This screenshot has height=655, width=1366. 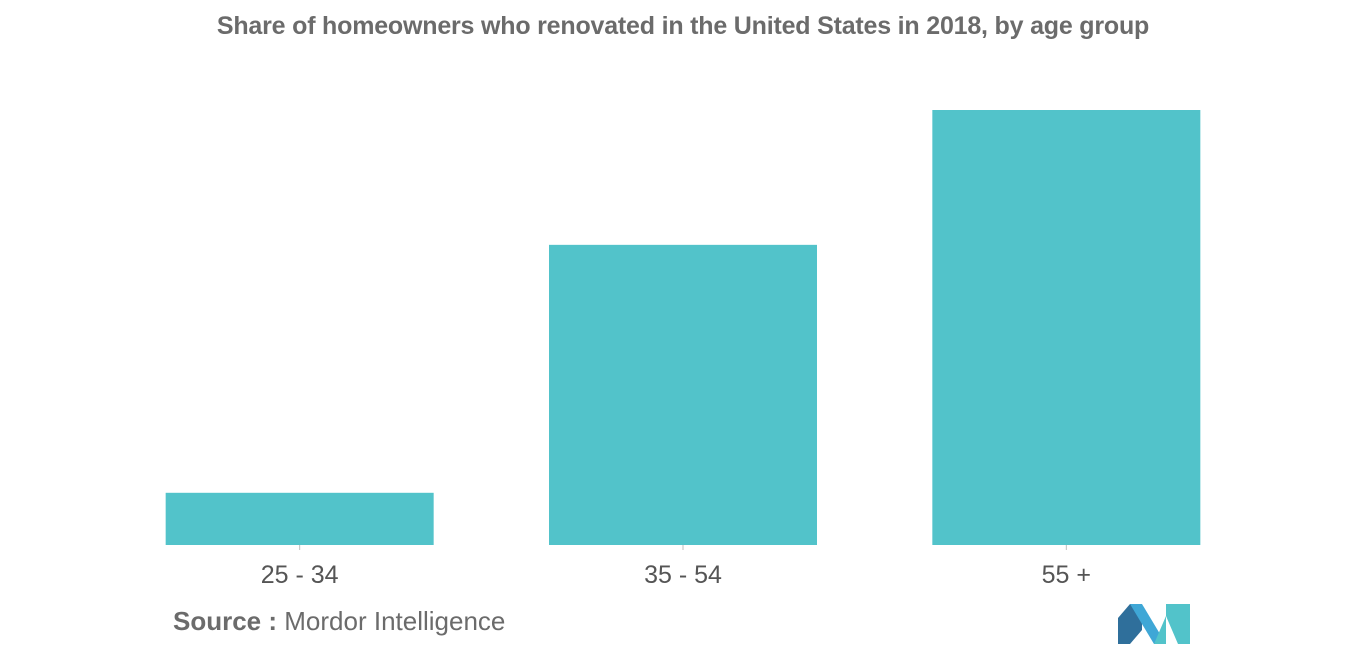 I want to click on logo-shape-middle, so click(x=1148, y=624).